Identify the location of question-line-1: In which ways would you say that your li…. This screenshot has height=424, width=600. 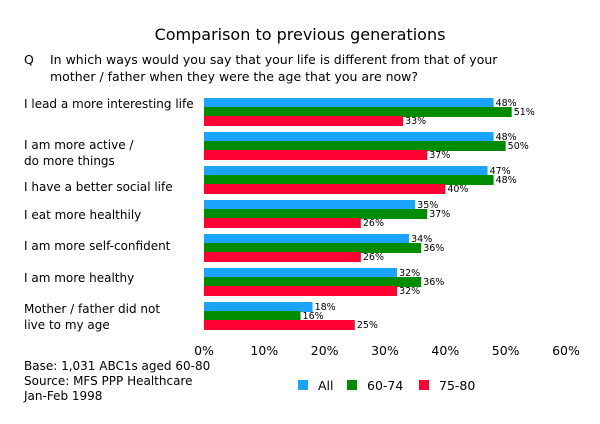
(274, 59).